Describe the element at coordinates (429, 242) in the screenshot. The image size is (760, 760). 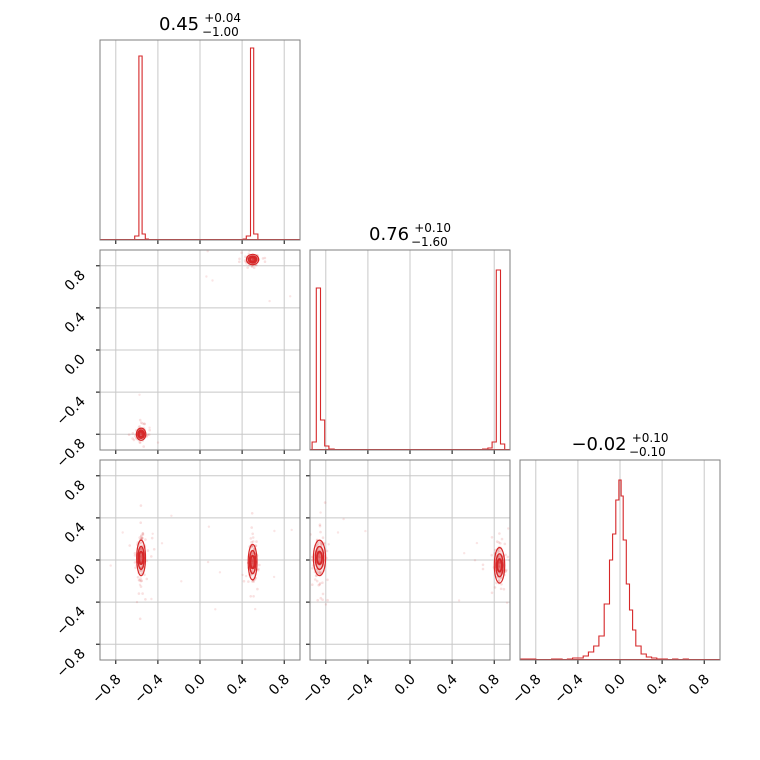
I see `param-1-lower-error: −1.60` at that location.